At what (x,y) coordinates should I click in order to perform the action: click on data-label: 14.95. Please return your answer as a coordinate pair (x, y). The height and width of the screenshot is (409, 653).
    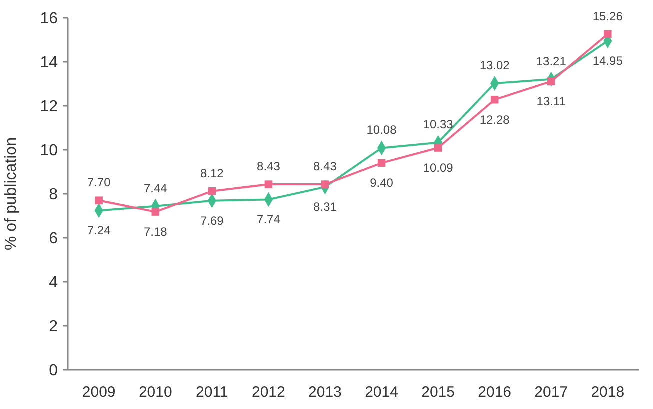
    Looking at the image, I should click on (608, 61).